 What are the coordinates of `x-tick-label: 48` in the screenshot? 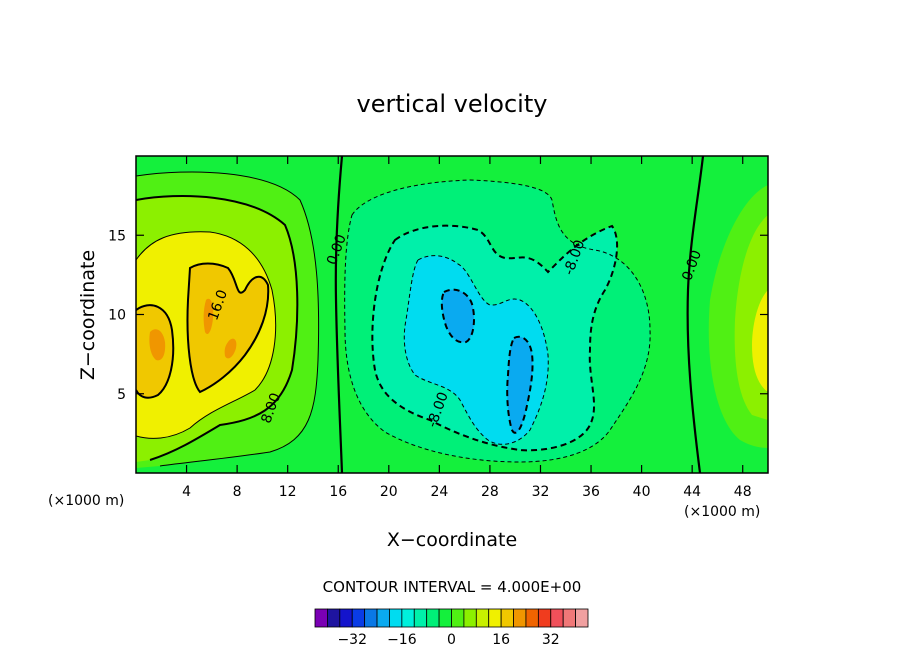 It's located at (743, 492).